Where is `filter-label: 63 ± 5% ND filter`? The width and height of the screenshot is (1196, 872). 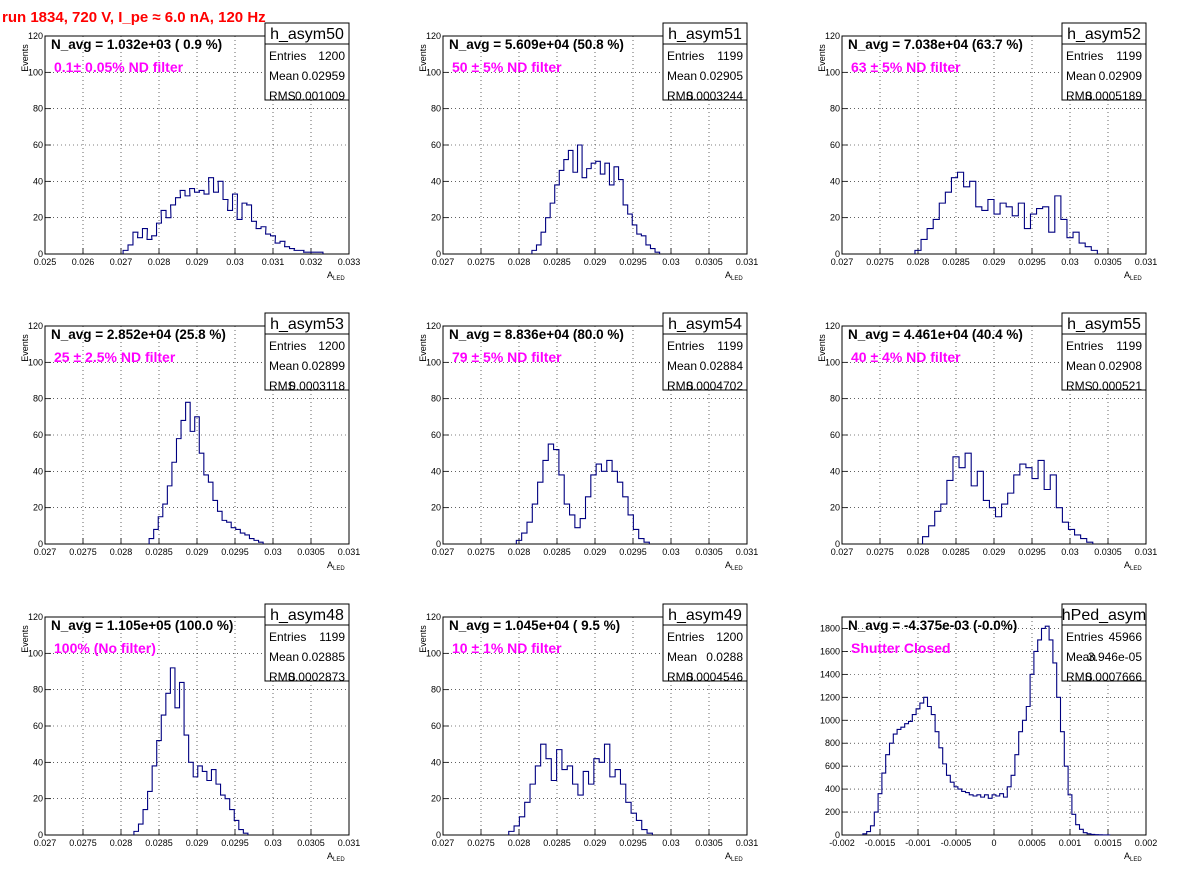
filter-label: 63 ± 5% ND filter is located at coordinates (906, 67).